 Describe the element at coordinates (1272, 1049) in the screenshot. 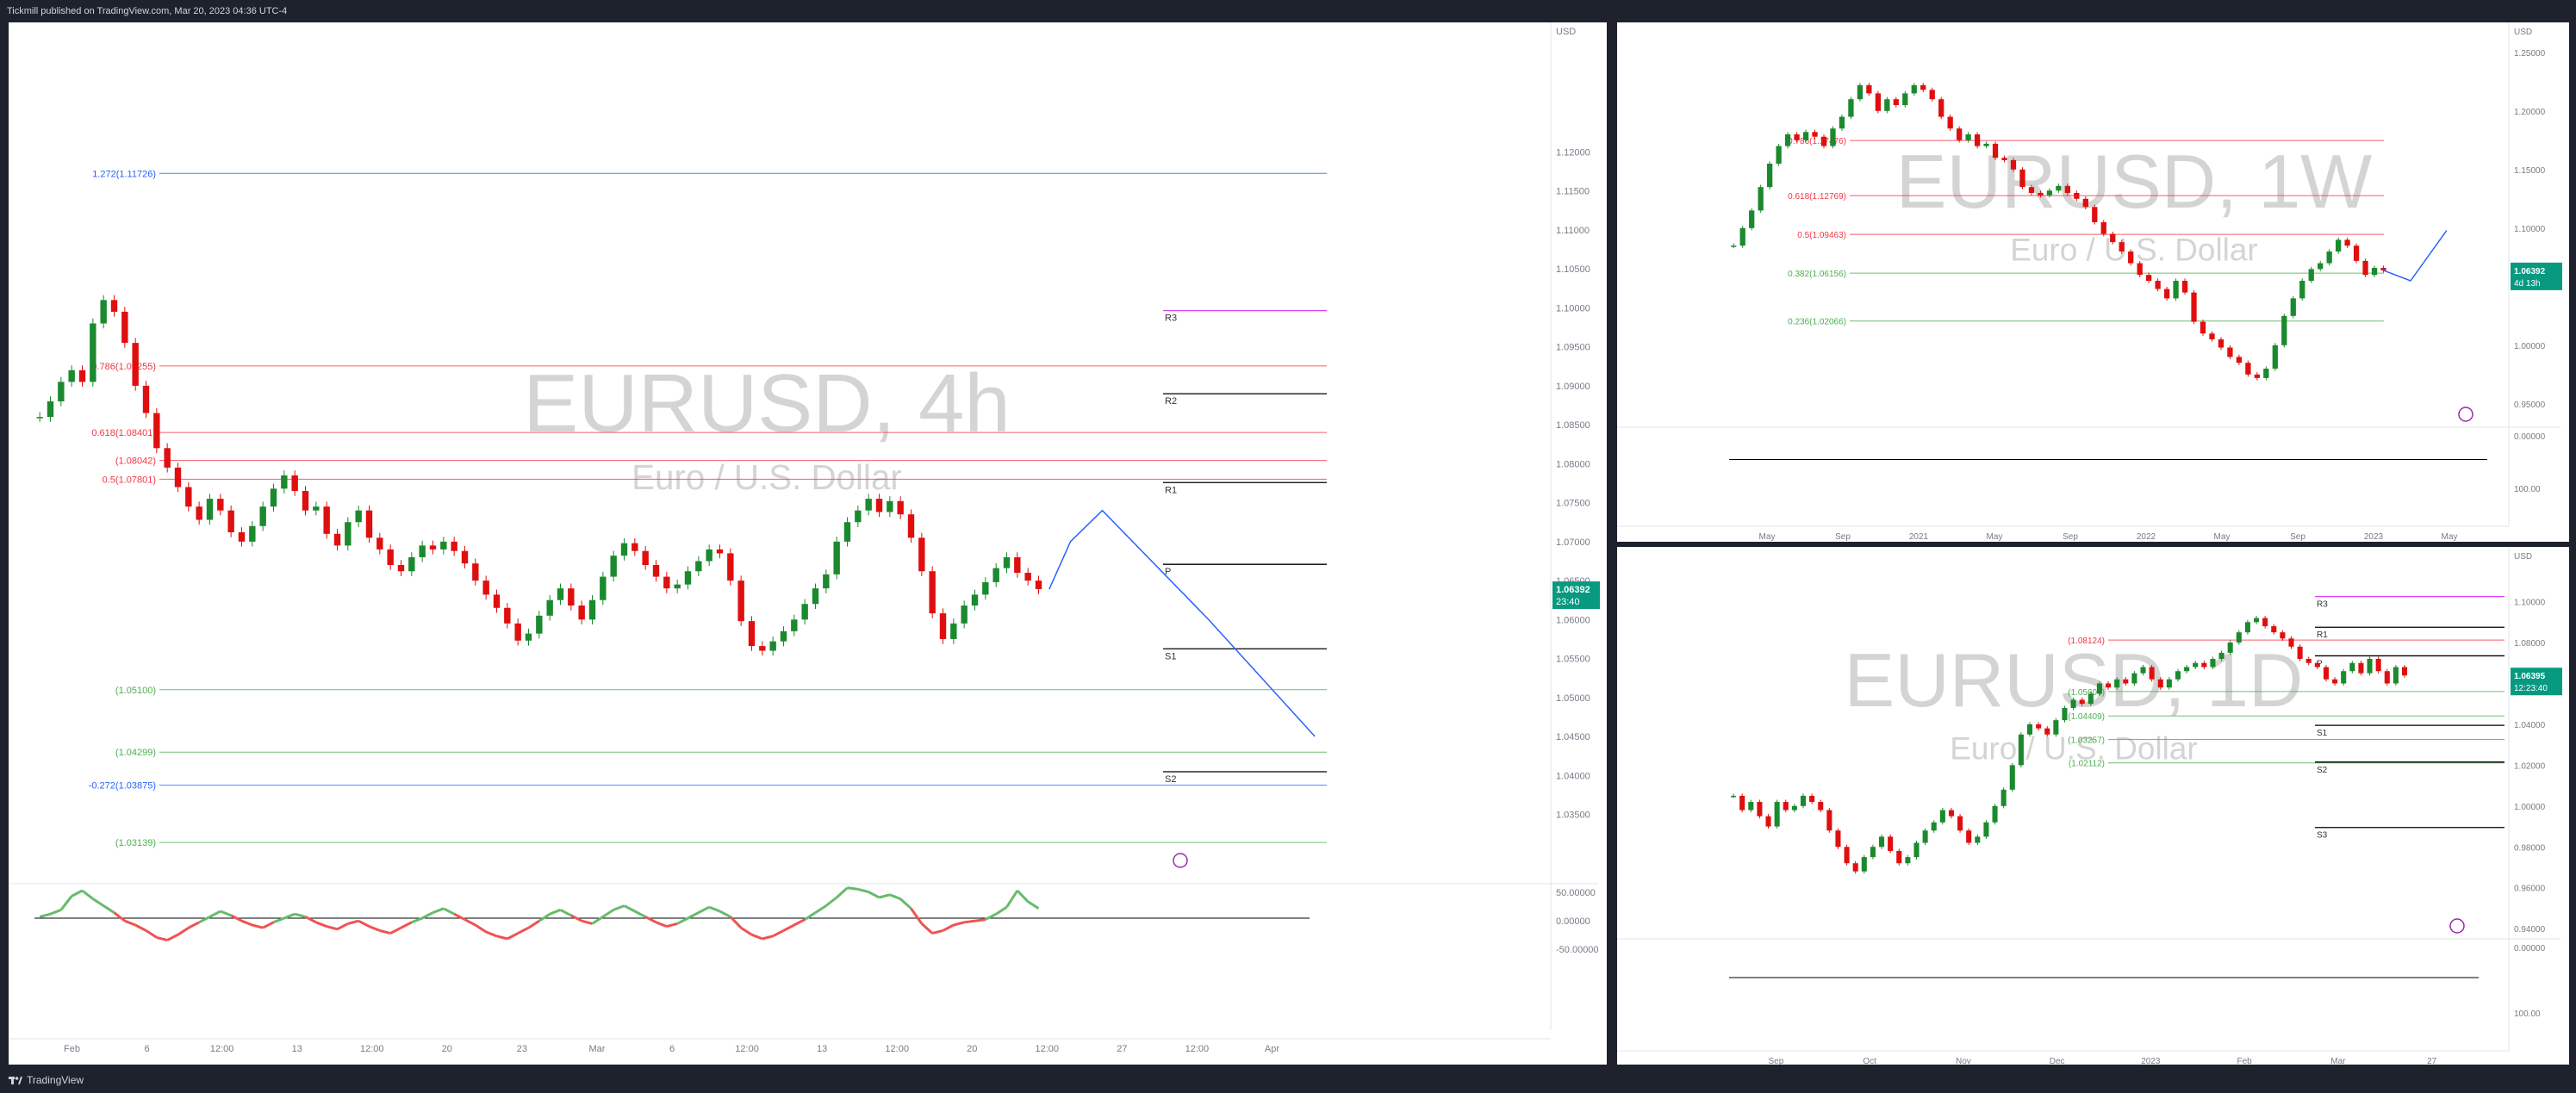

I see `time-axis-tick: Apr` at that location.